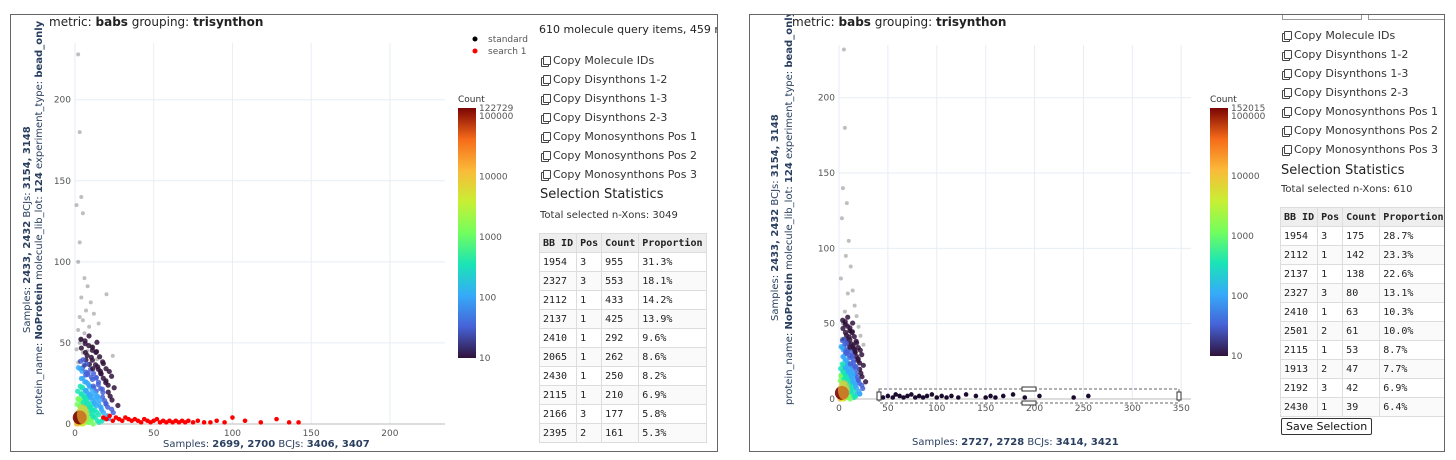 The height and width of the screenshot is (460, 1456). I want to click on x-tick-label: 50, so click(154, 434).